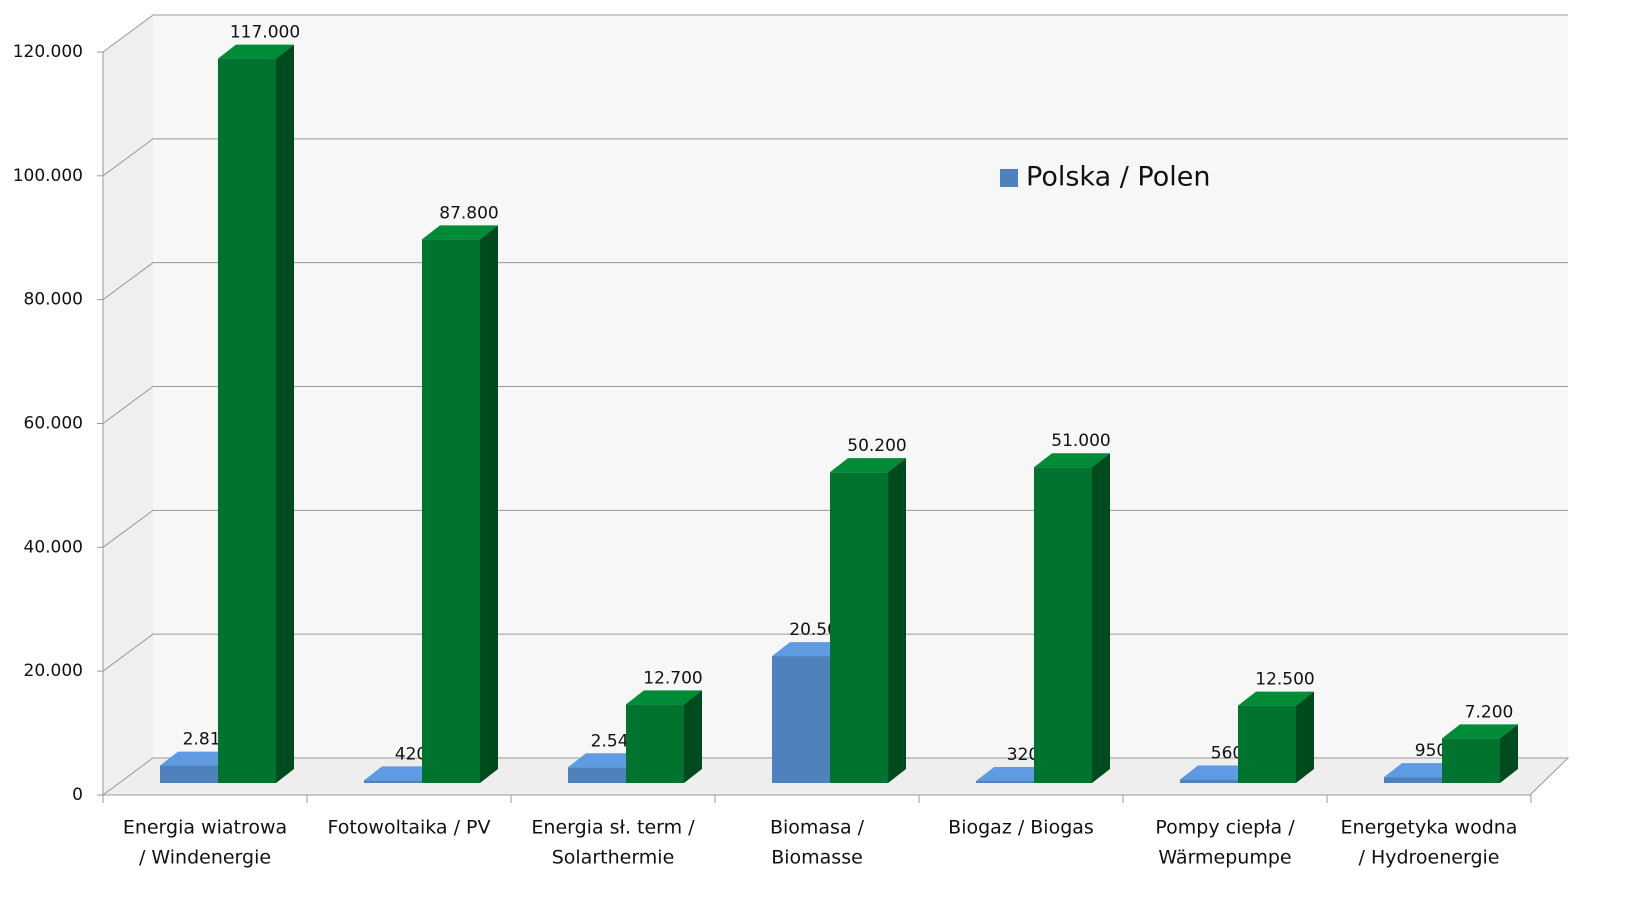  Describe the element at coordinates (1009, 178) in the screenshot. I see `legend-swatch` at that location.